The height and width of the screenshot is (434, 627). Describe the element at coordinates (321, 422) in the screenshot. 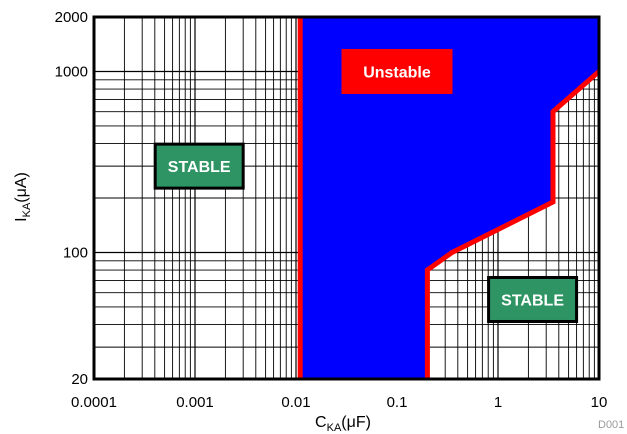

I see `x-axis-title-main: C` at that location.